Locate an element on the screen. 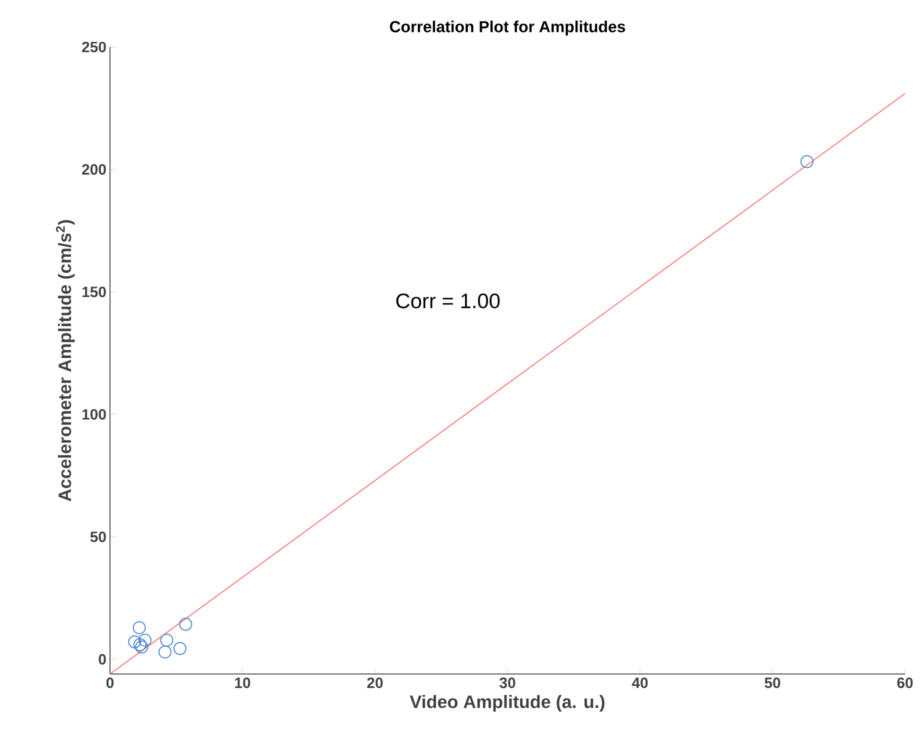 This screenshot has height=751, width=922. x-tick-label: 30 is located at coordinates (508, 683).